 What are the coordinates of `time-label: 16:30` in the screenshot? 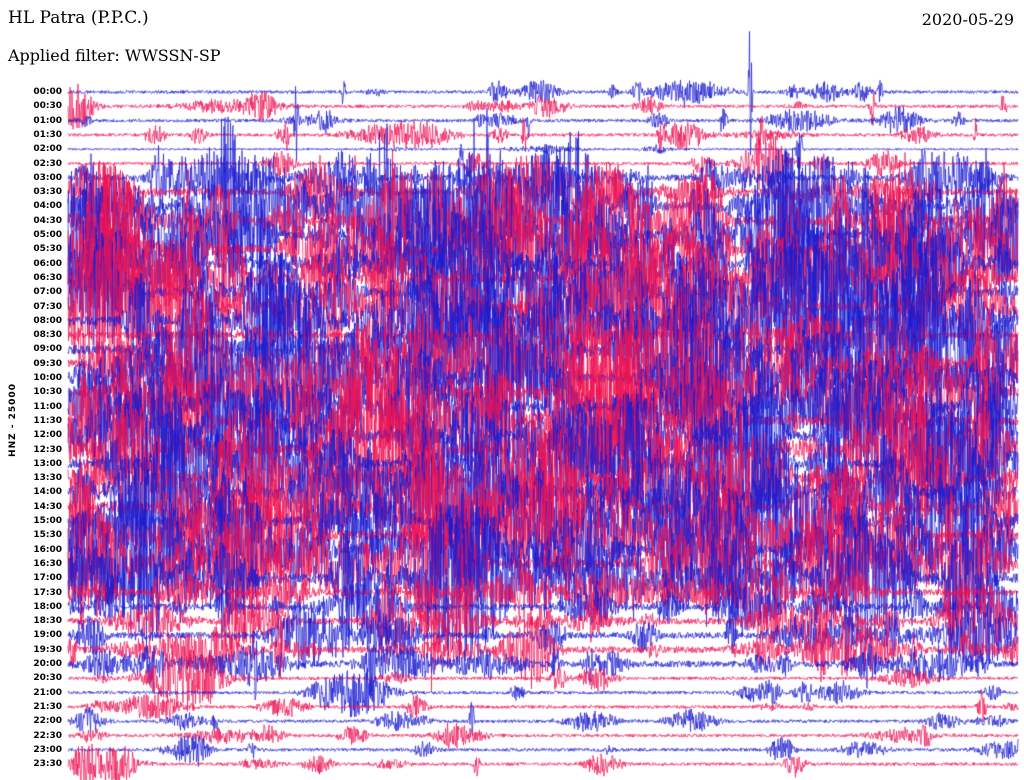 It's located at (47, 563).